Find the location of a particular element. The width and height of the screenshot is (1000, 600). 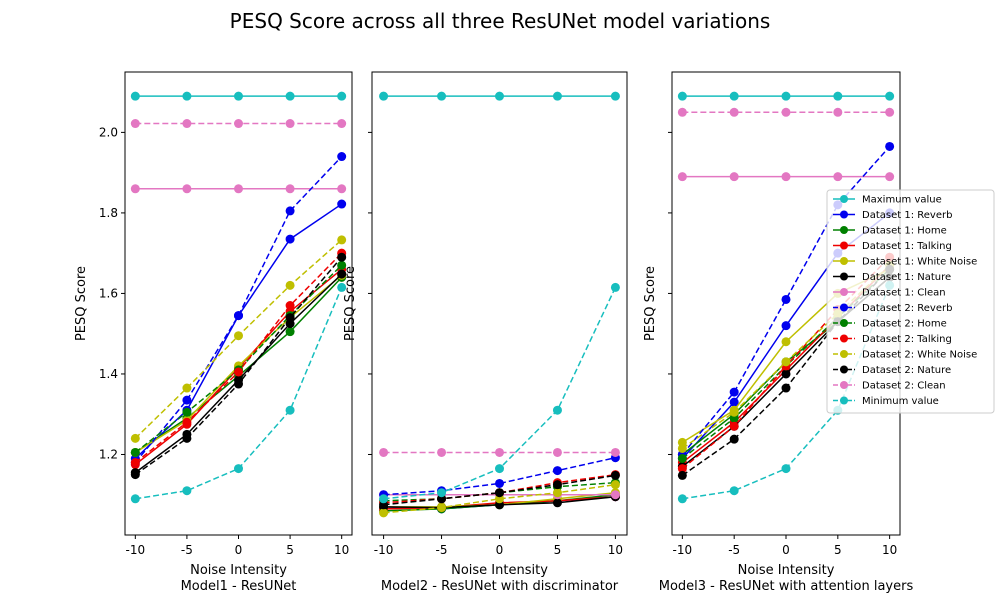

legend-label: Dataset 2: Nature is located at coordinates (906, 370).